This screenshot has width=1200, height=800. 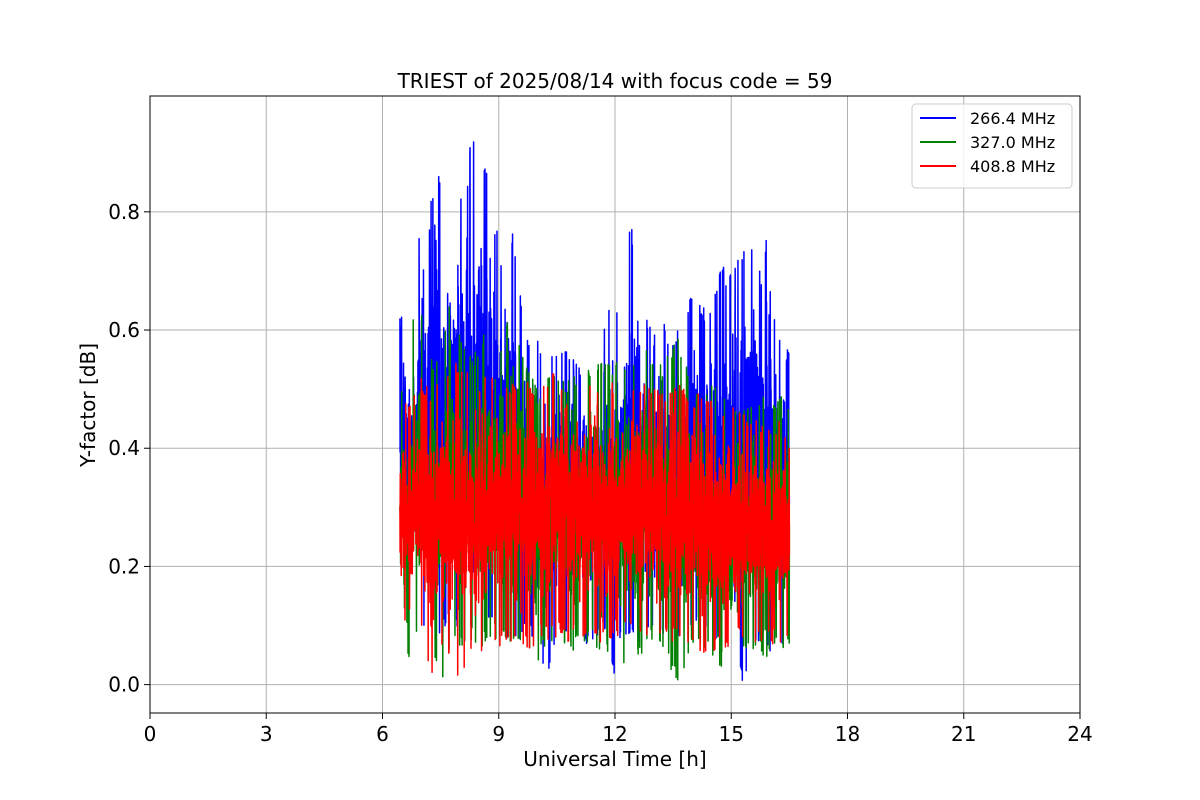 I want to click on y-tick-label: 0.4, so click(x=124, y=448).